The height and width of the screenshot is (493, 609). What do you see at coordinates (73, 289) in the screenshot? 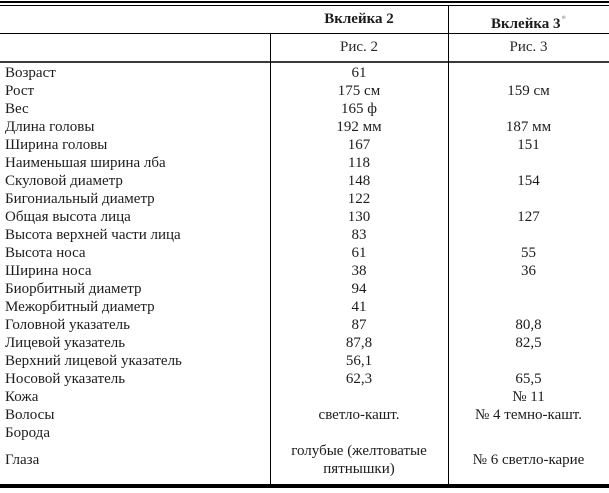
I see `row-label: Биорбитный диаметр` at bounding box center [73, 289].